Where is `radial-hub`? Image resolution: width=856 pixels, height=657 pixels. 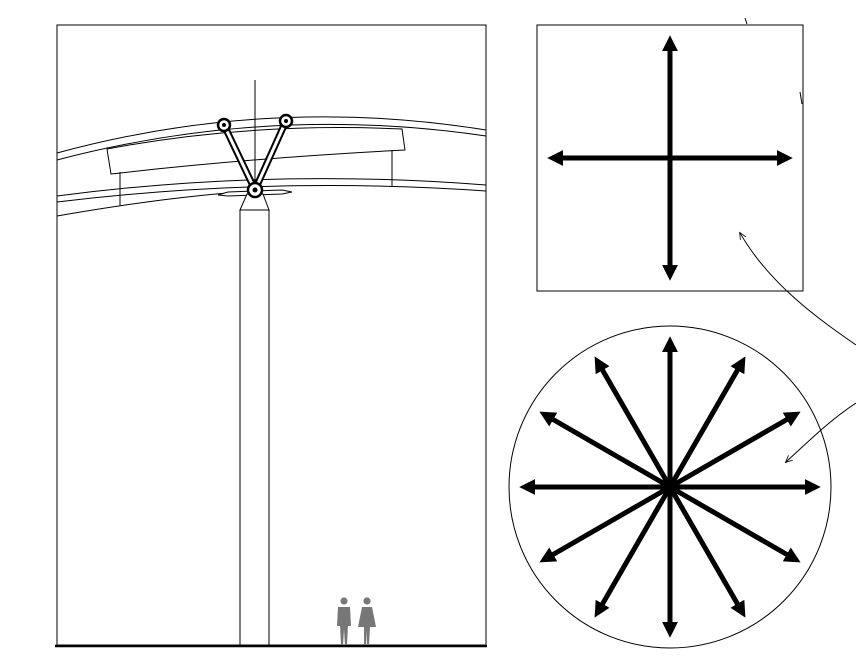
radial-hub is located at coordinates (670, 487).